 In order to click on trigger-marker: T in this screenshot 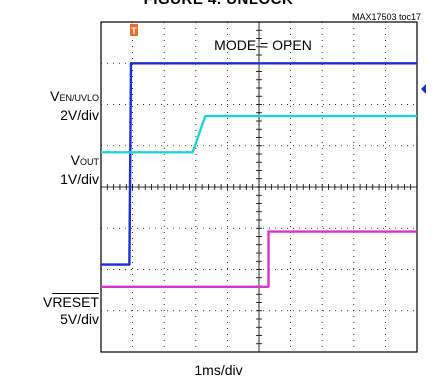, I will do `click(134, 30)`.